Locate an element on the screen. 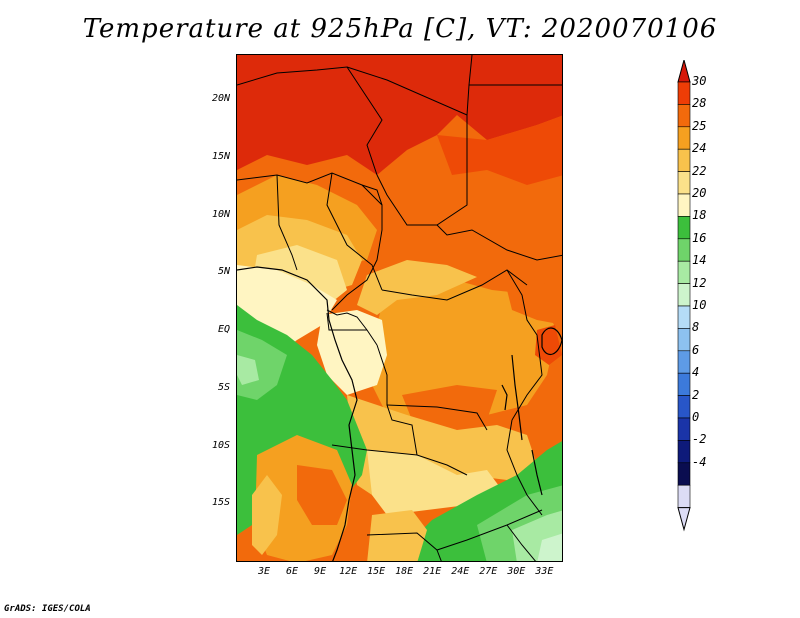  field-region-18-gabon is located at coordinates (352, 352).